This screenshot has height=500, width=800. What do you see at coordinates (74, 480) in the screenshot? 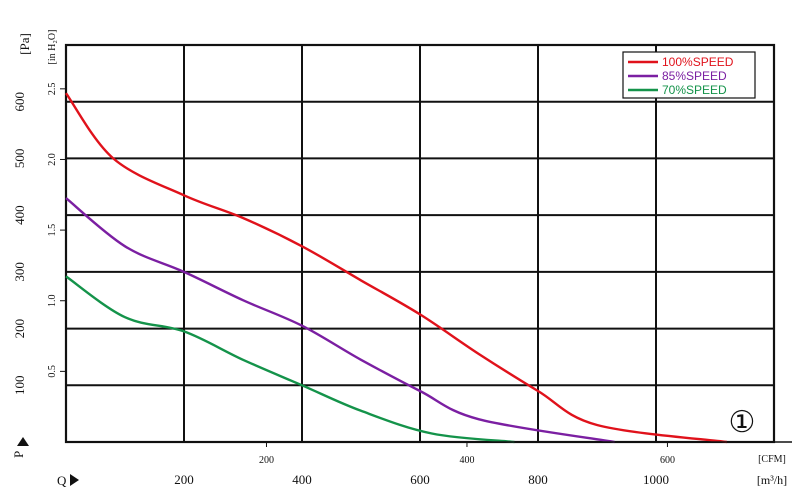
I see `x-axis-arrow-icon` at bounding box center [74, 480].